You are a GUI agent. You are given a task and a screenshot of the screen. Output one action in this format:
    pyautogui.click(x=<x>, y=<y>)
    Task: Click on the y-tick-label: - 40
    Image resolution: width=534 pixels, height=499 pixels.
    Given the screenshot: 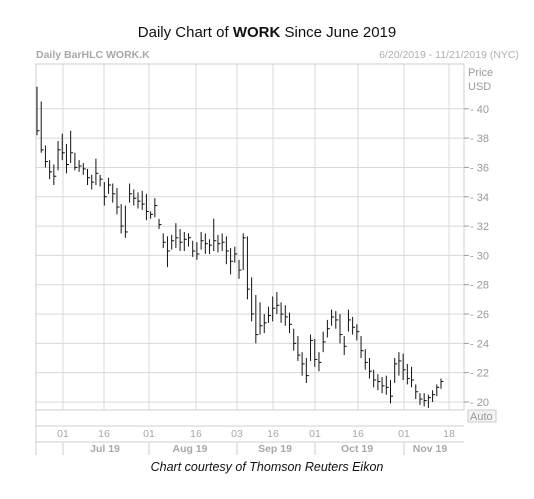 What is the action you would take?
    pyautogui.click(x=479, y=110)
    